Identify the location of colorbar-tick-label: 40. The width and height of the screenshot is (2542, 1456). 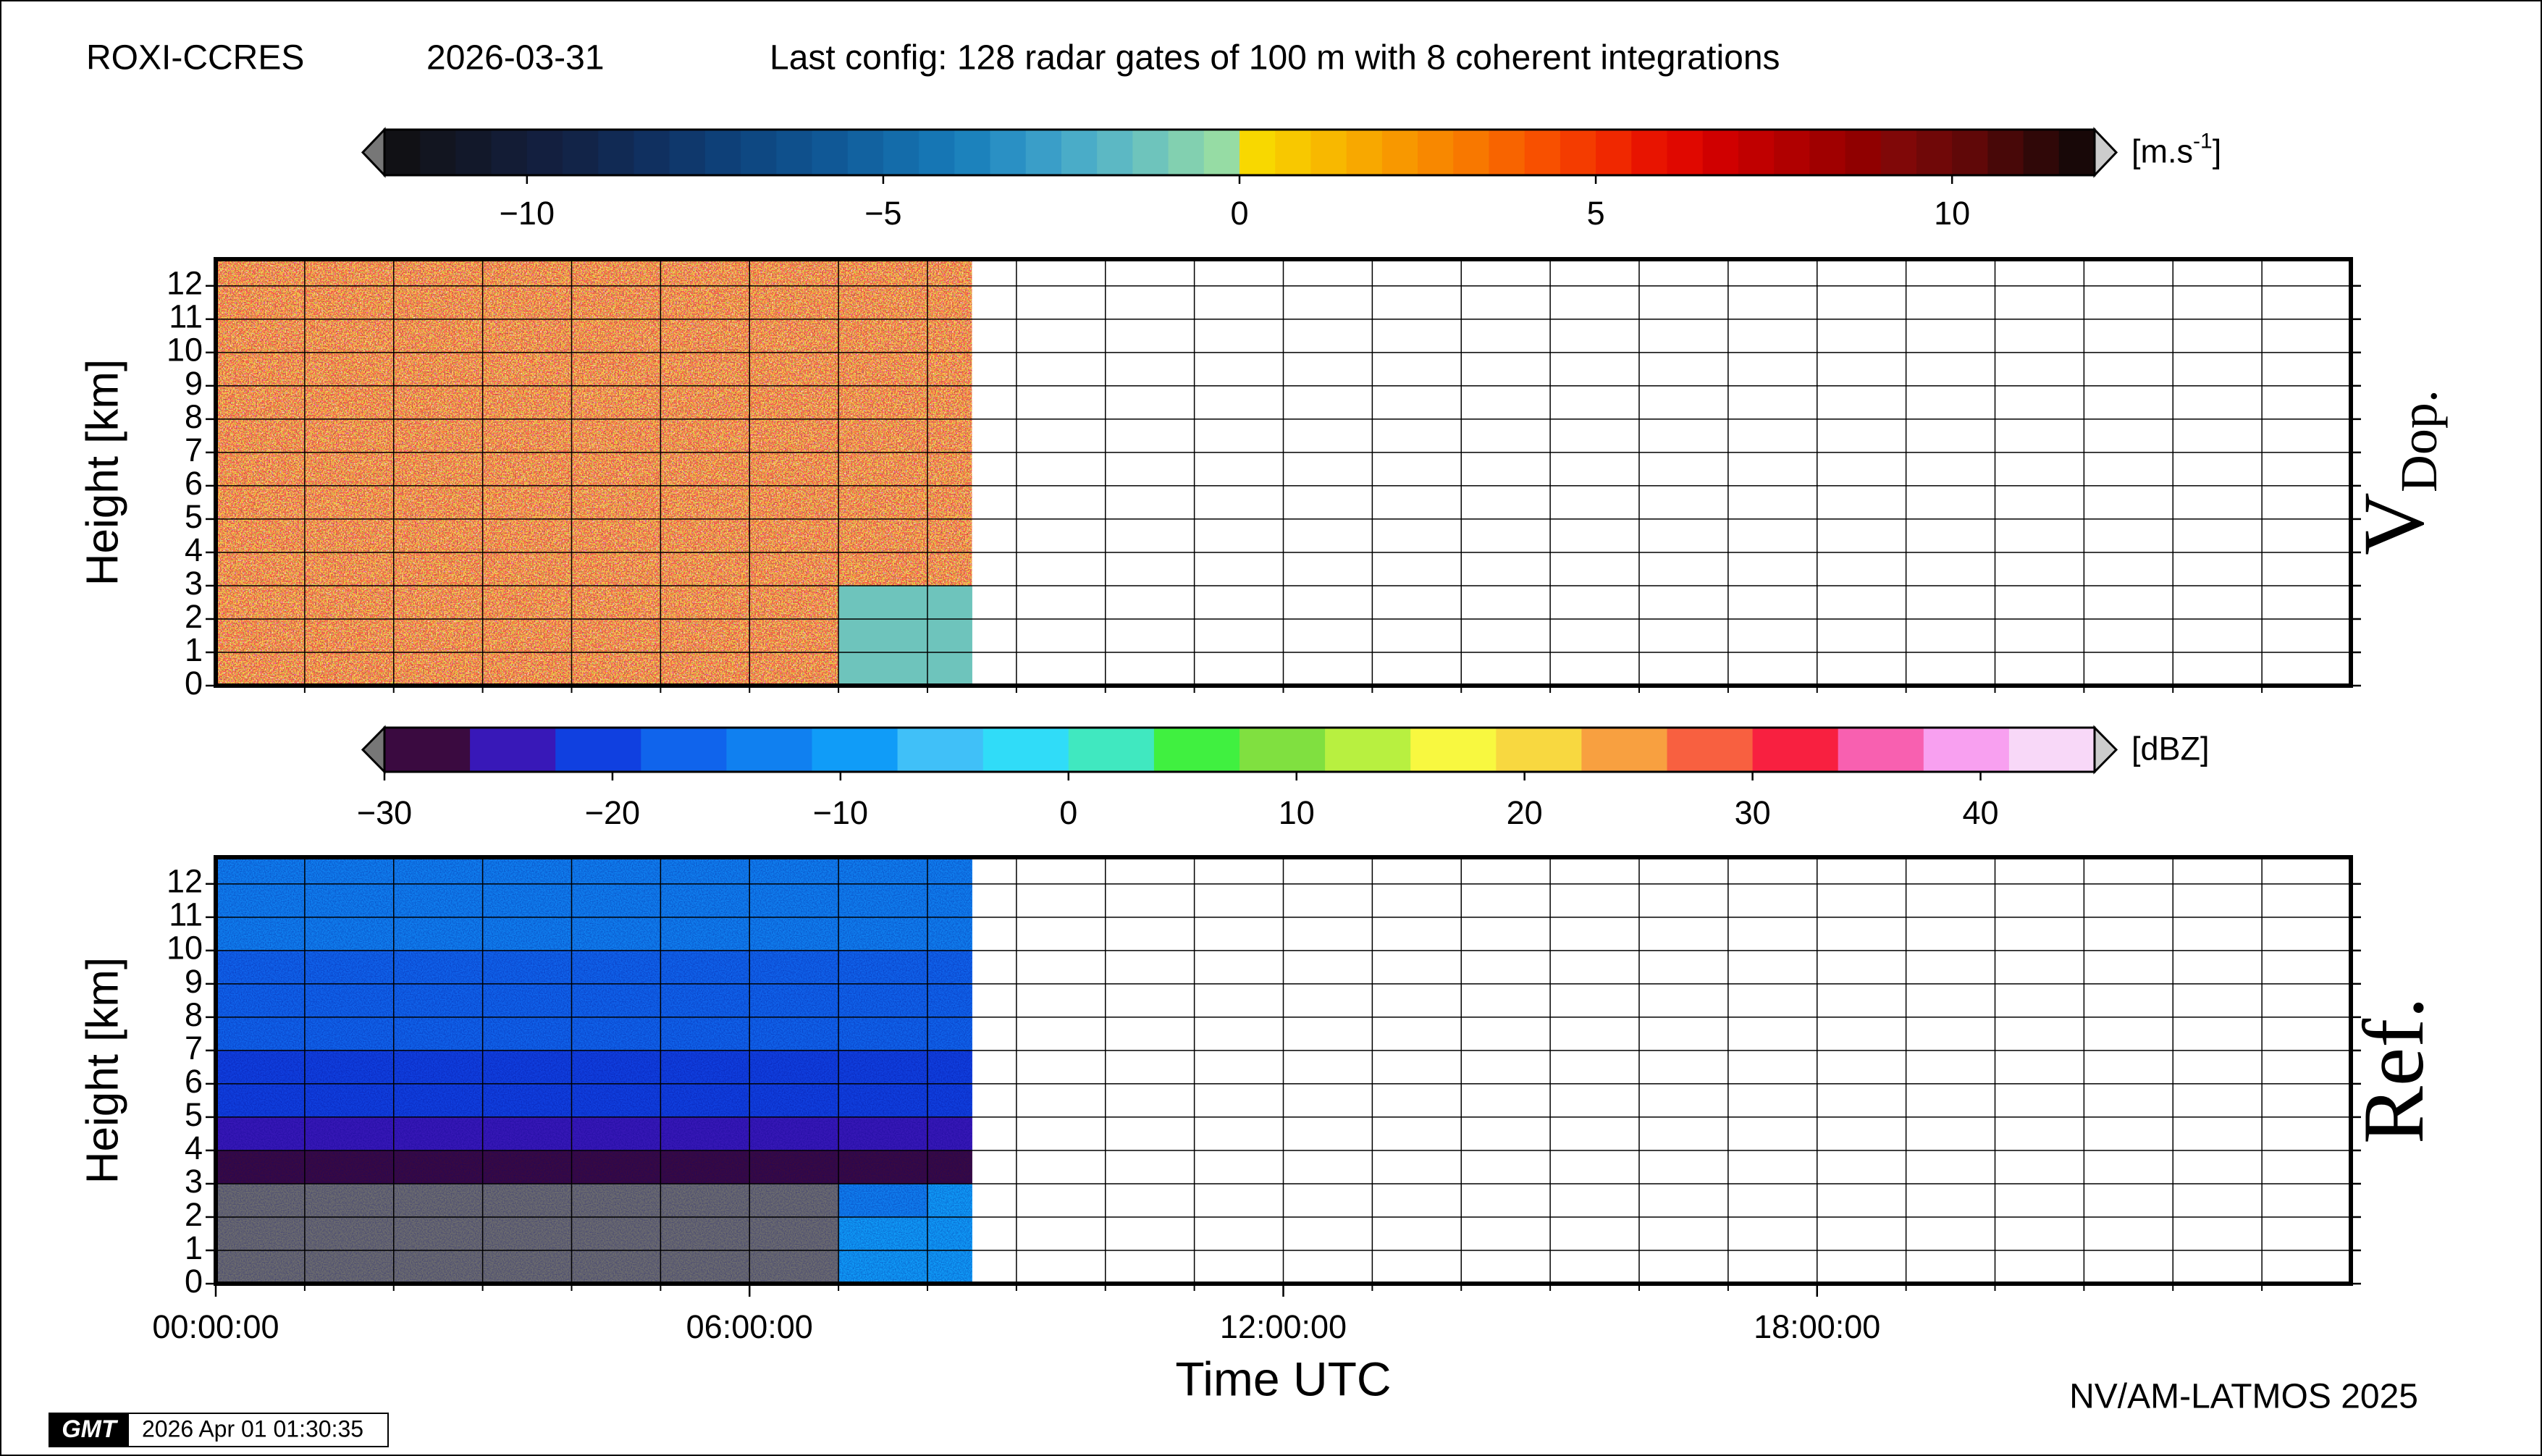
(1981, 812).